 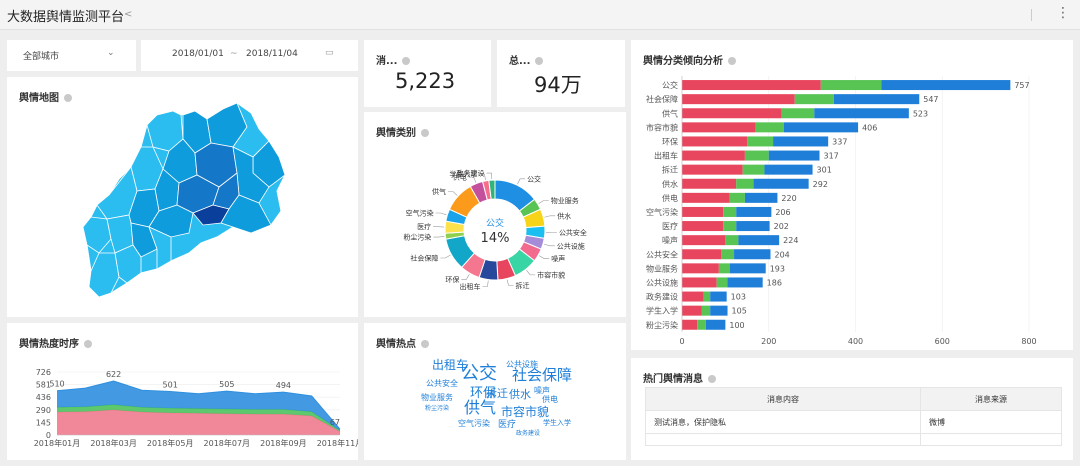 I want to click on column-header-source: 消息来源, so click(x=991, y=399).